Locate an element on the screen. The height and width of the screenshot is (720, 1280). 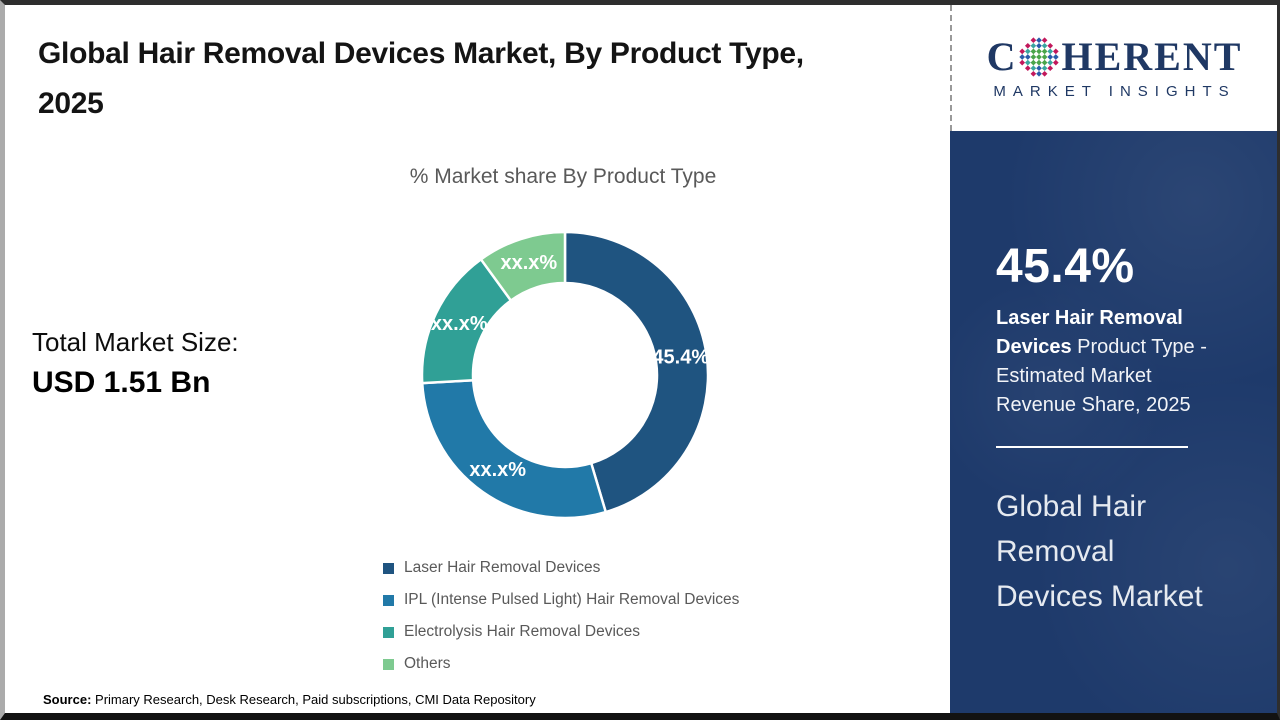
dotted-globe-icon is located at coordinates (1039, 57).